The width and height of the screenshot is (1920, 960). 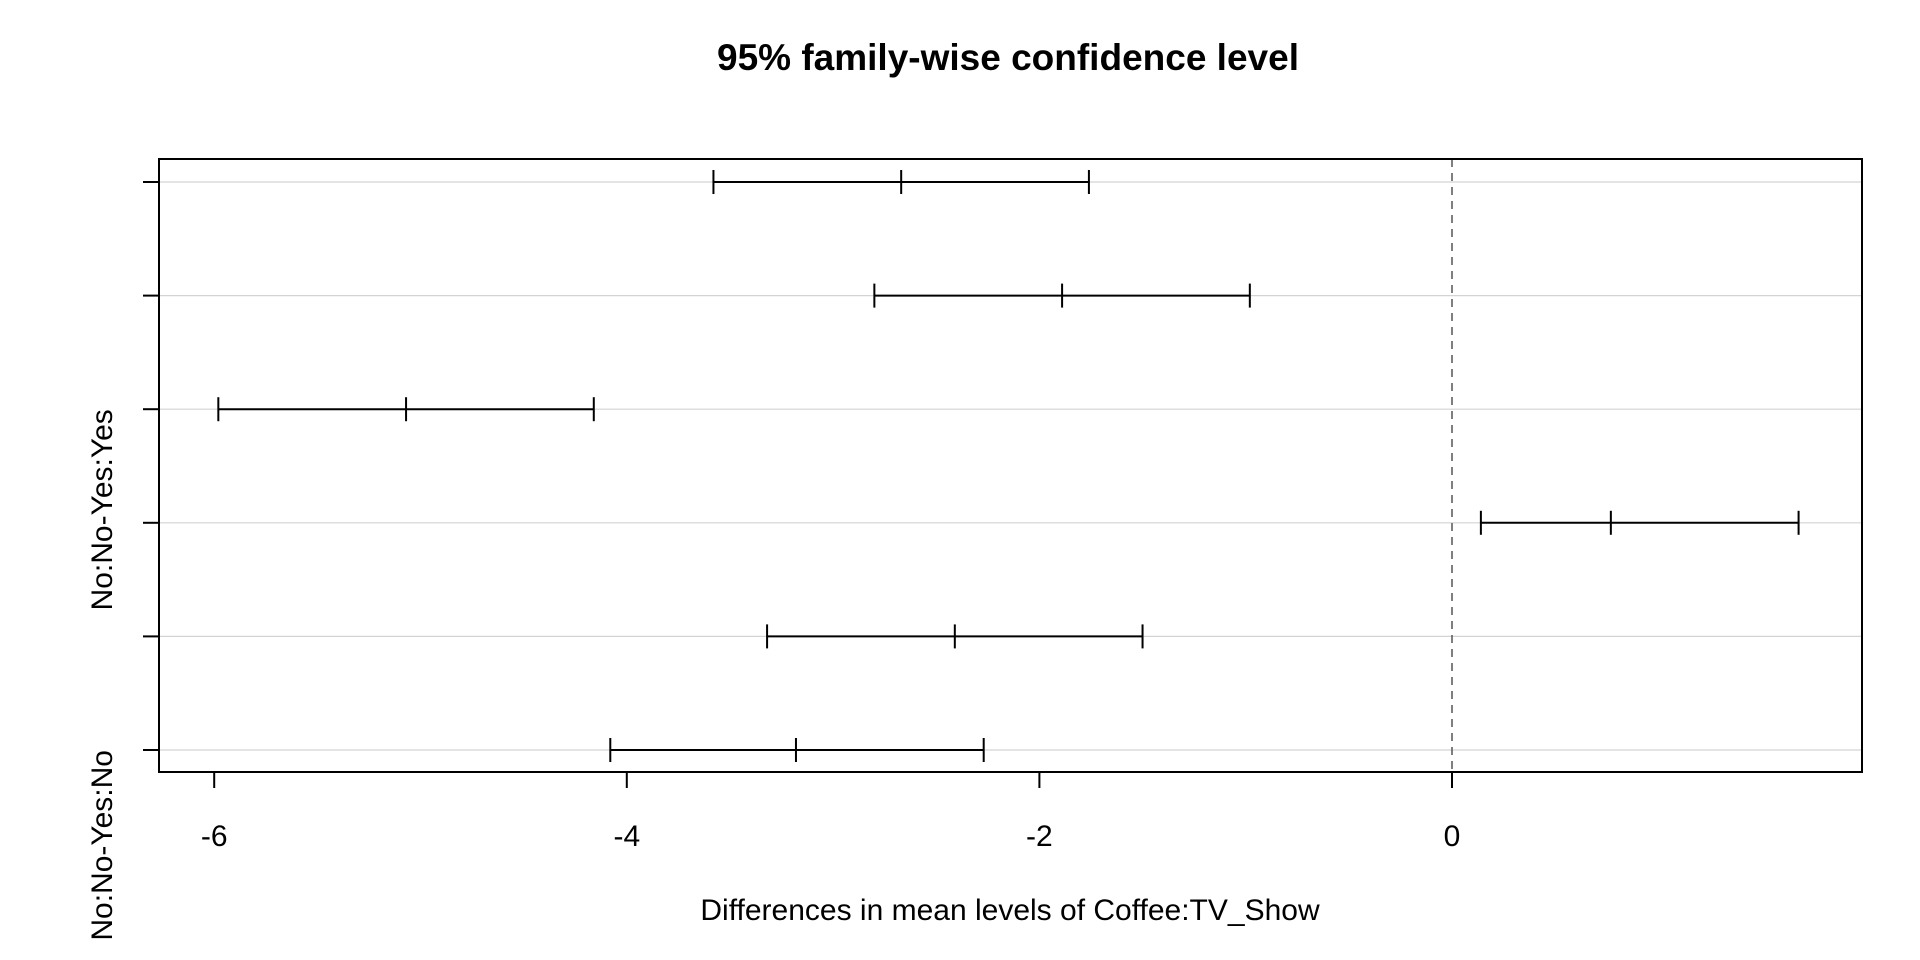 I want to click on chart-title: 95% family-wise confidence level, so click(x=1008, y=57).